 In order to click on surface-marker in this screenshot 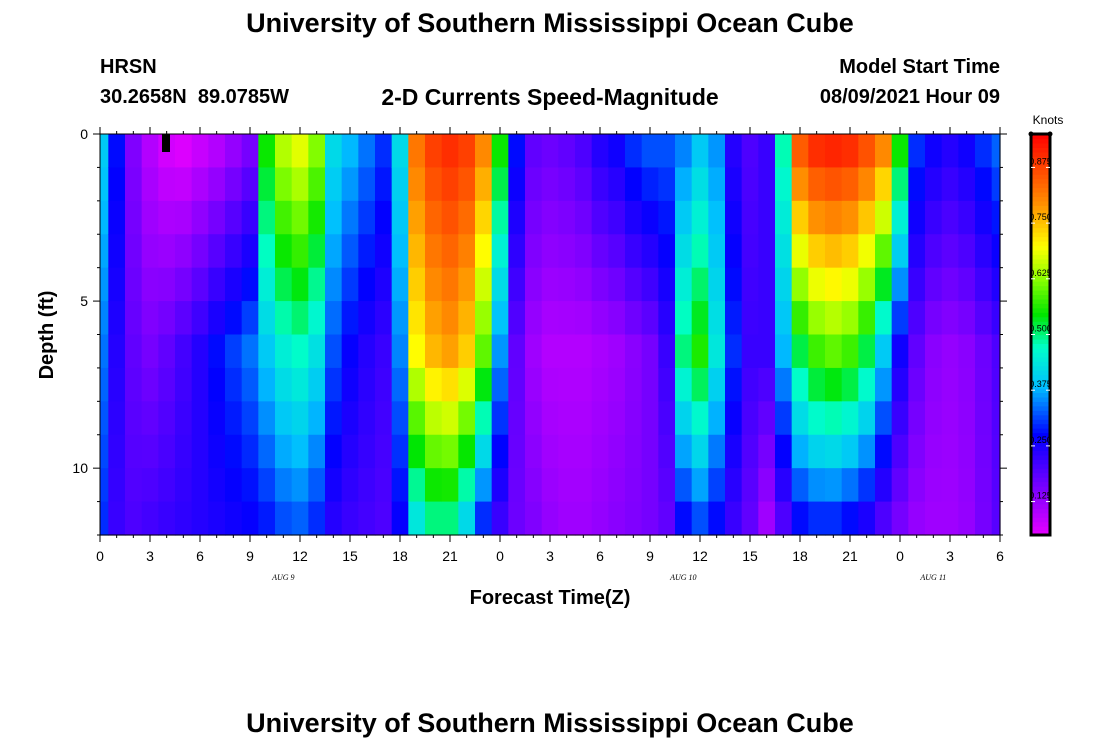, I will do `click(166, 143)`.